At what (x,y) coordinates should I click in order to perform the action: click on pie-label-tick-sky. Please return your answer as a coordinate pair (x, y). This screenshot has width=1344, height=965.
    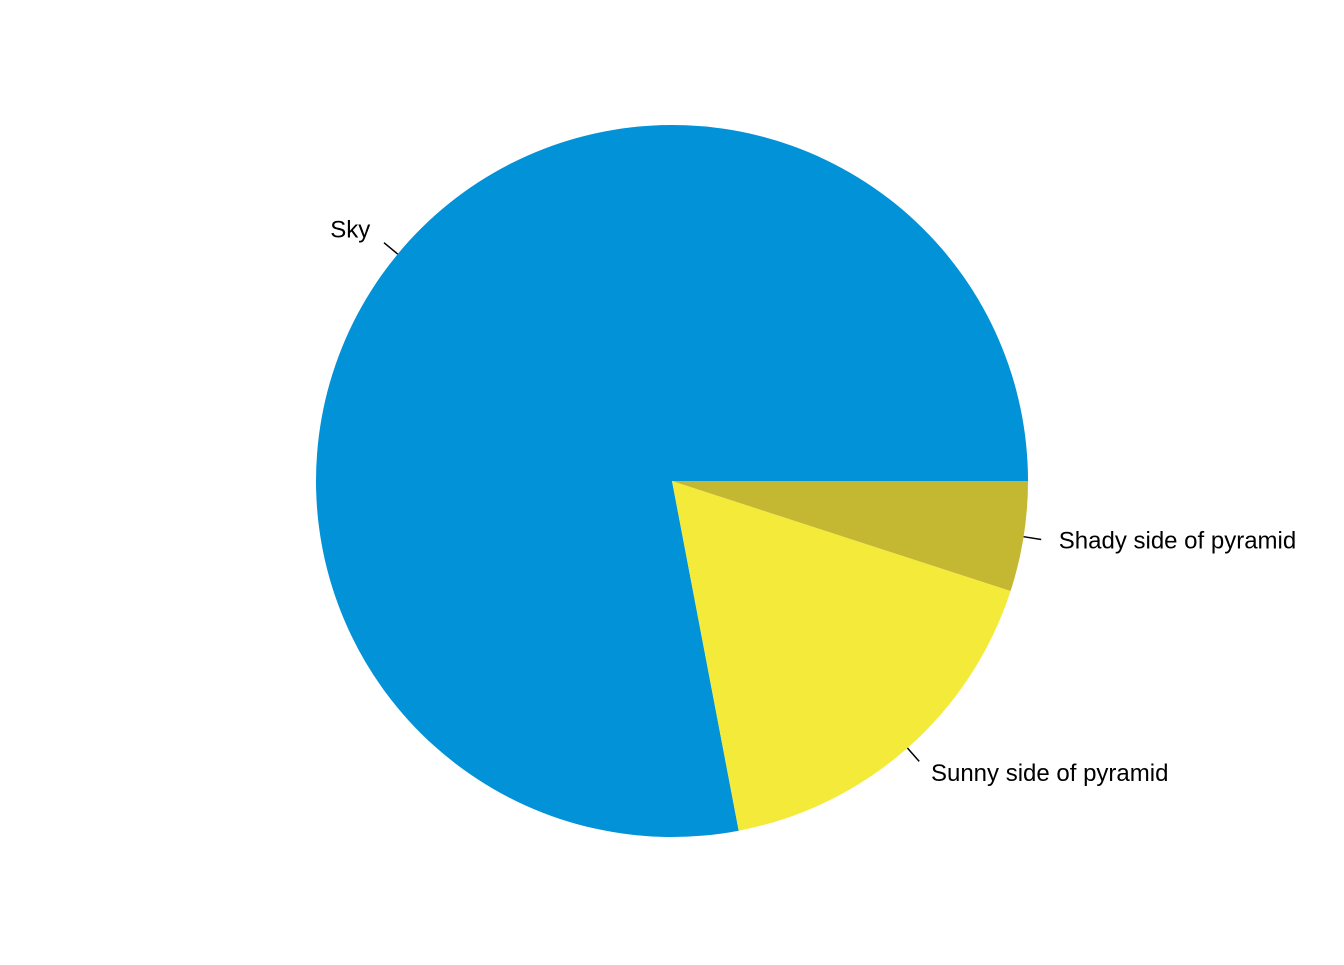
    Looking at the image, I should click on (391, 248).